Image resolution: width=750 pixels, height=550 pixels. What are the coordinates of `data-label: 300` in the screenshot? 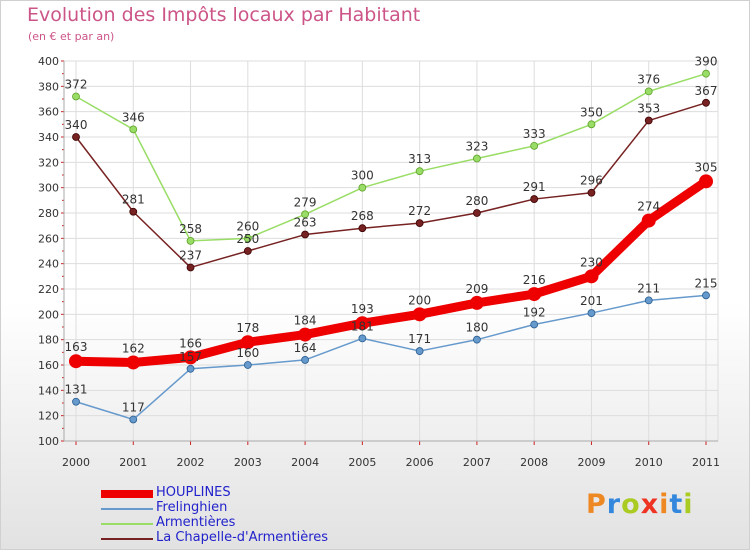 It's located at (362, 176).